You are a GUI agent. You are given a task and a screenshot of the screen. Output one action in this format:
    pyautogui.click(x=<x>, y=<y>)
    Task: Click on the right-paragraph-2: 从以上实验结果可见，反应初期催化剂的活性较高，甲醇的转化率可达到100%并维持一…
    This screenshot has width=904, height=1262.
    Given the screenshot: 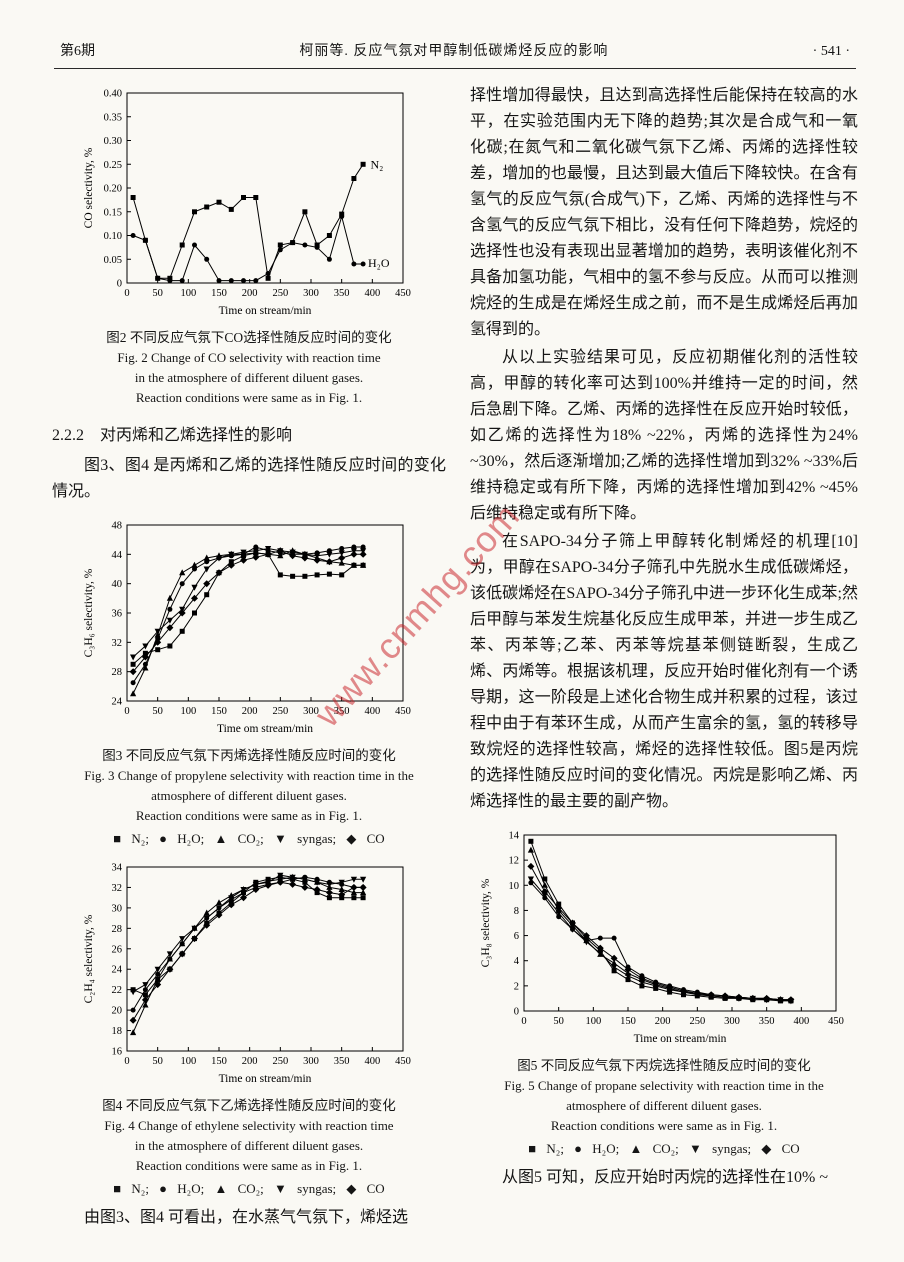 What is the action you would take?
    pyautogui.click(x=664, y=435)
    